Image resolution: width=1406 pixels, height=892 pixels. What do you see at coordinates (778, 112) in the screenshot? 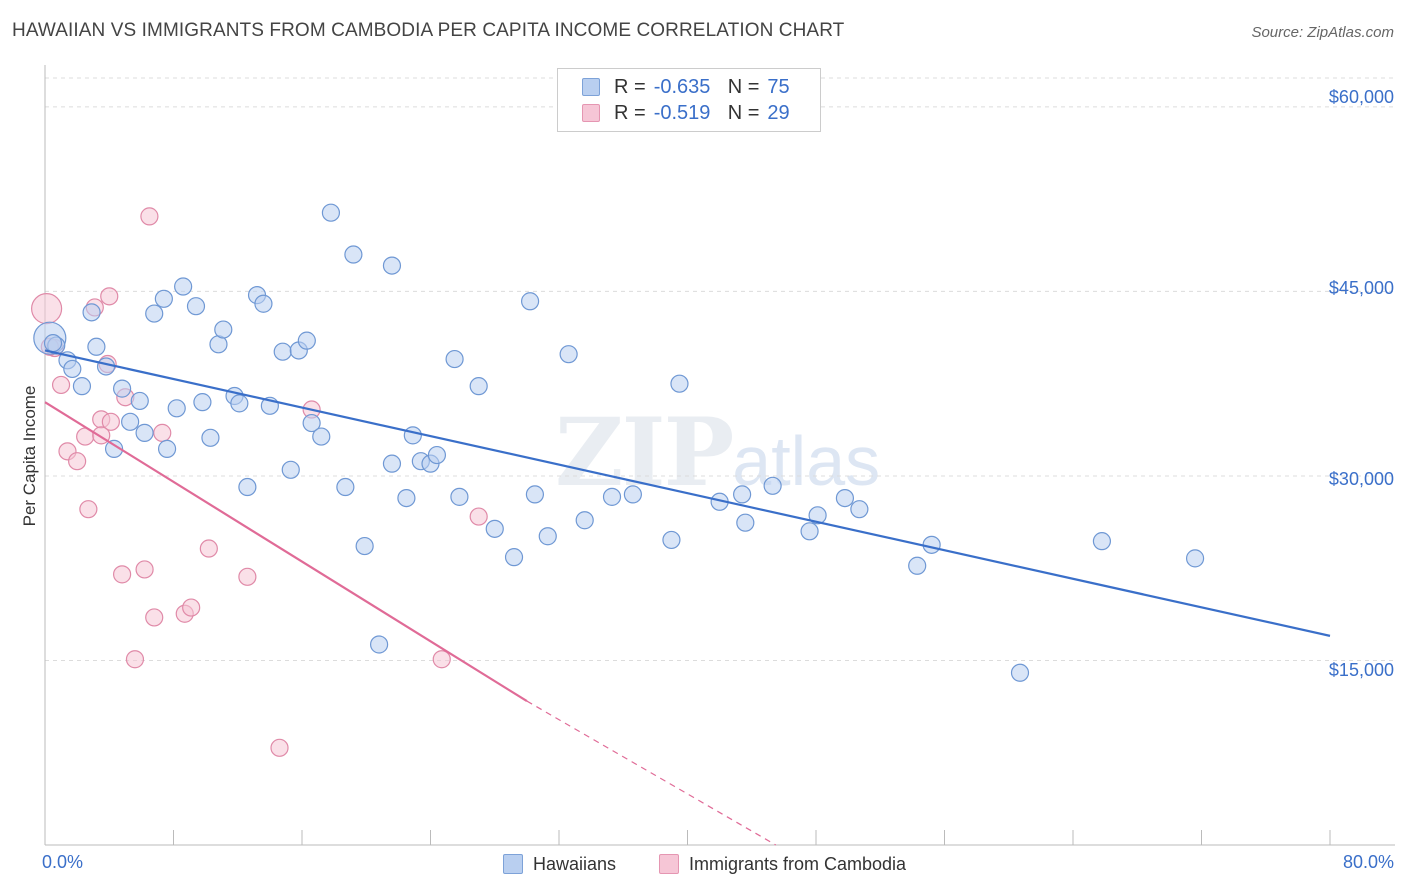
I see `legend-n-value: 29` at bounding box center [778, 112].